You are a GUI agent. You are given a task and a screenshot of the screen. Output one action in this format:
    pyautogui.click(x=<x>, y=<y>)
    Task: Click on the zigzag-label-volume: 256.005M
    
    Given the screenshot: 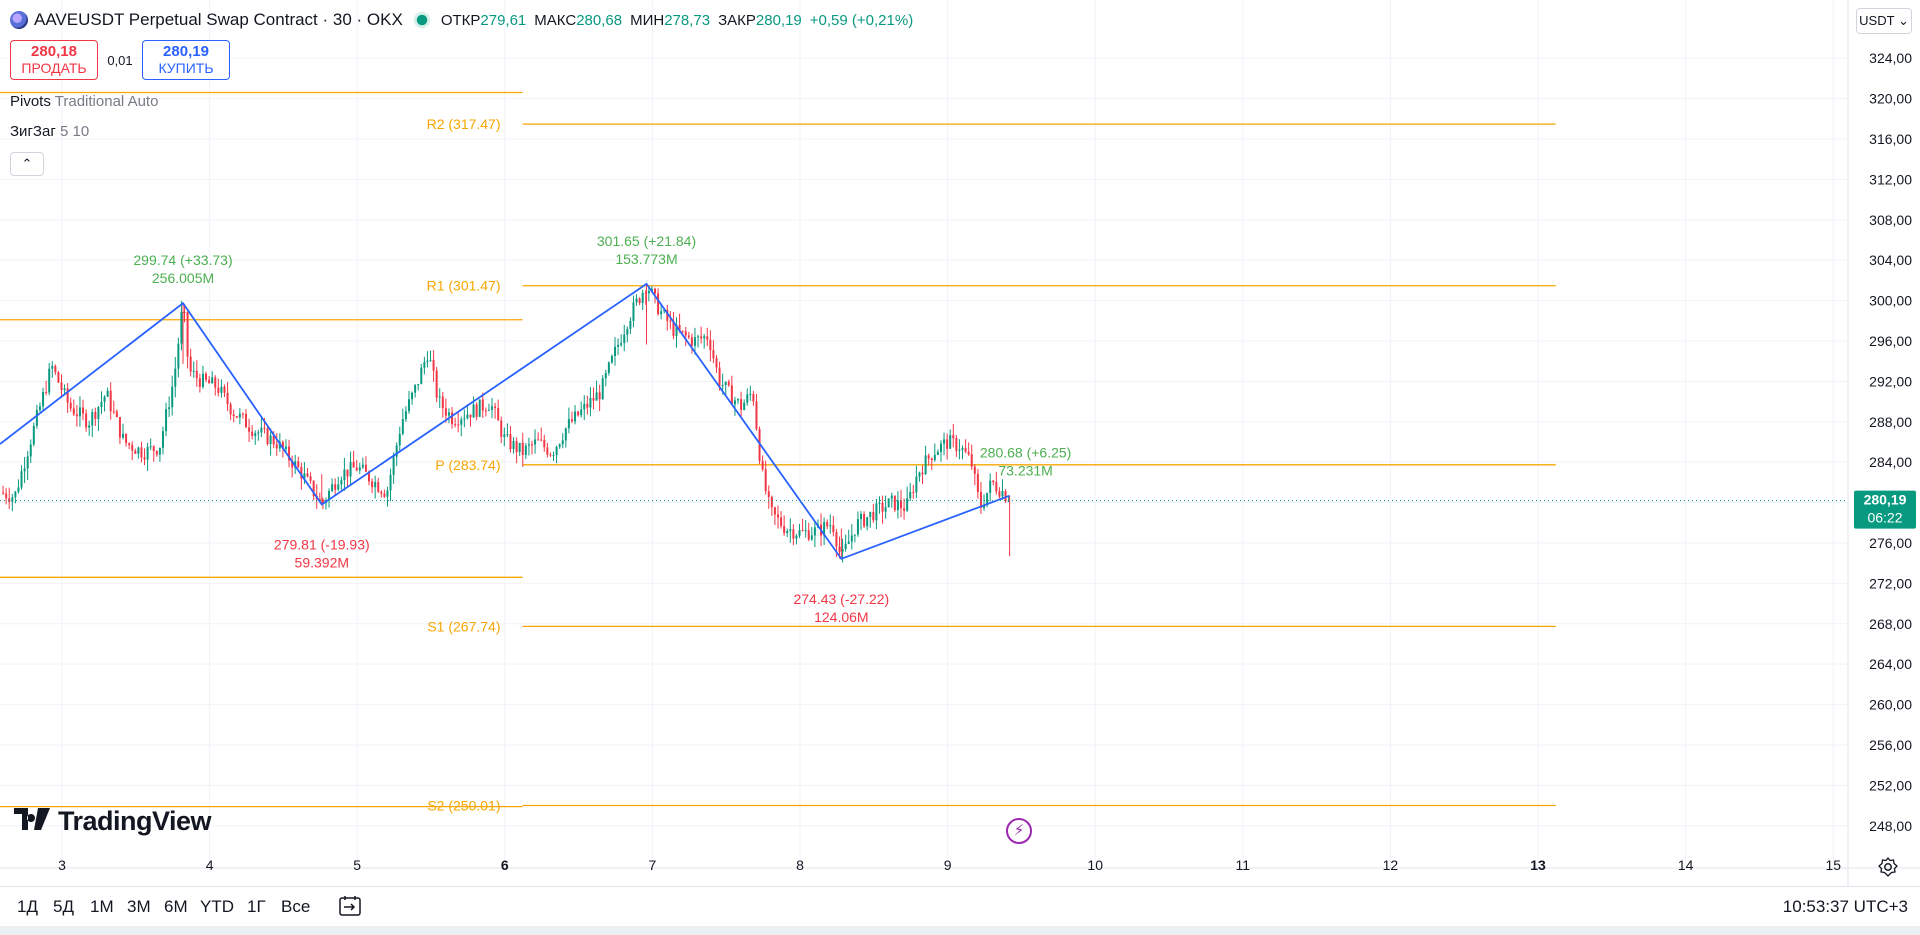 What is the action you would take?
    pyautogui.click(x=183, y=278)
    